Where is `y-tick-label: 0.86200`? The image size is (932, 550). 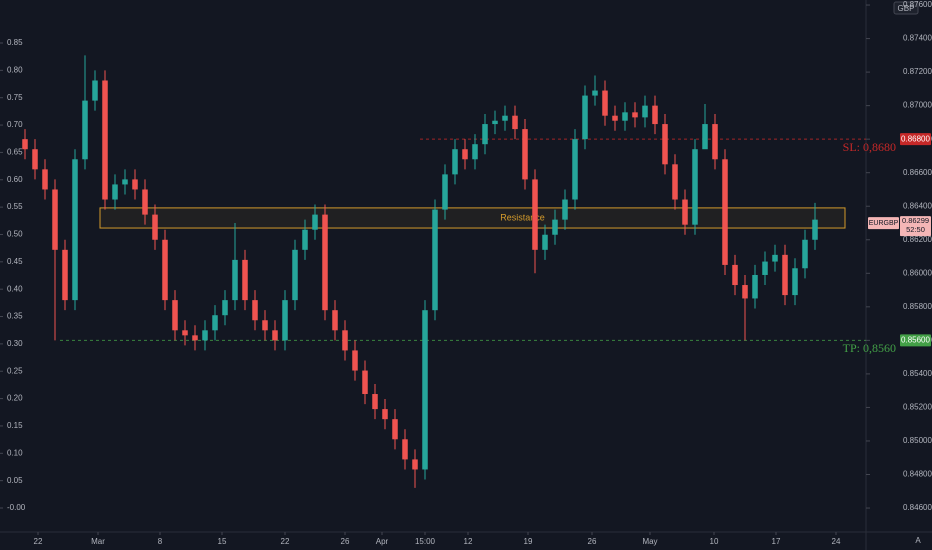 y-tick-label: 0.86200 is located at coordinates (917, 239).